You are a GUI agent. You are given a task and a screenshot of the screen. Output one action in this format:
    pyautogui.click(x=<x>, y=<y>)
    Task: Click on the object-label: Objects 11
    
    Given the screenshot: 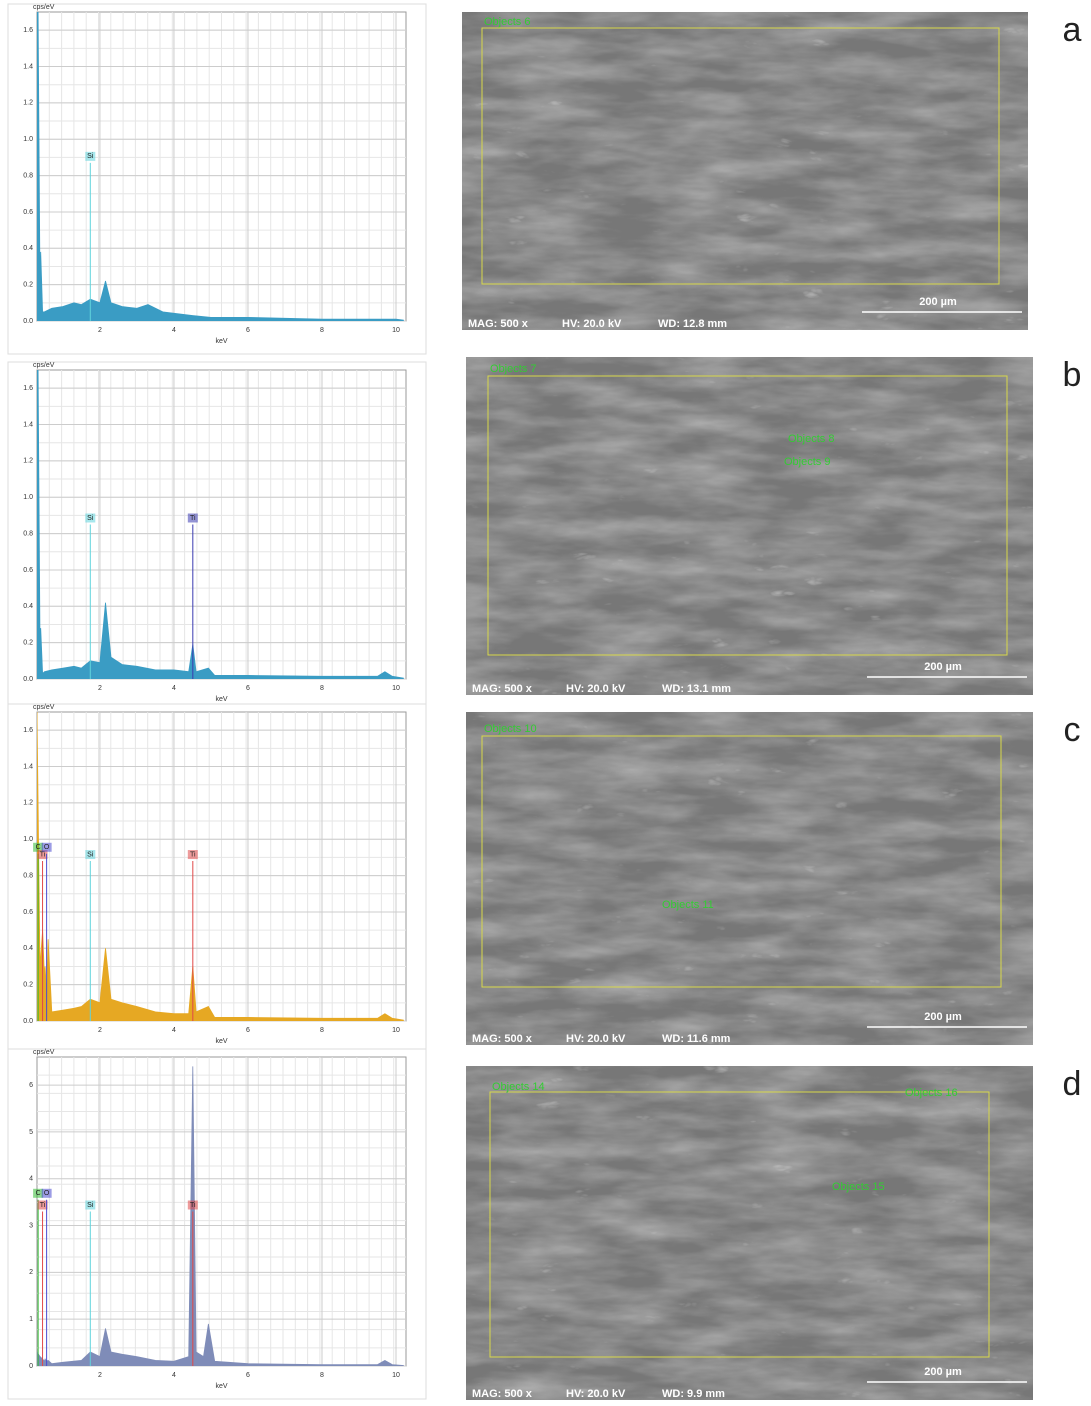 What is the action you would take?
    pyautogui.click(x=688, y=905)
    